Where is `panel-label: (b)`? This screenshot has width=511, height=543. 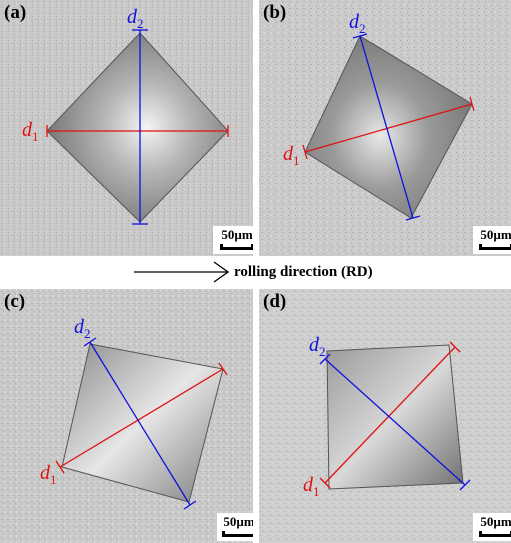 panel-label: (b) is located at coordinates (275, 12).